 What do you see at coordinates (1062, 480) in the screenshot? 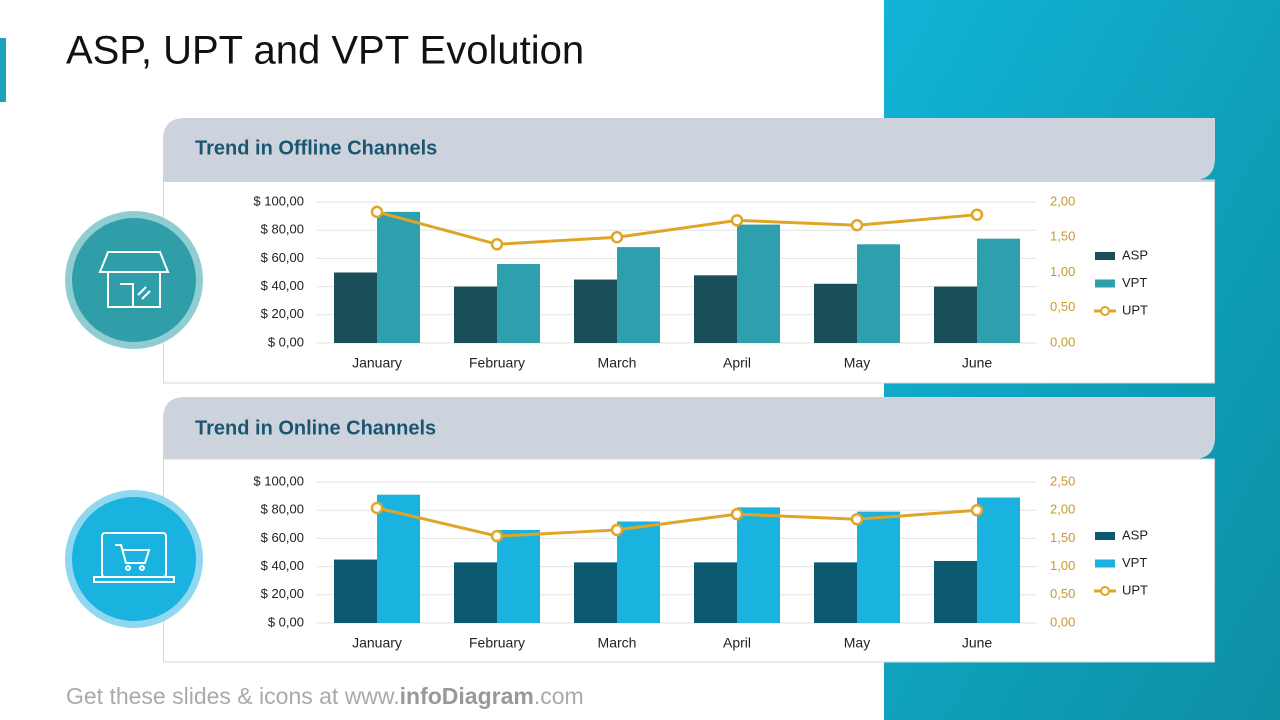
I see `y2-tick-label: 2,50` at bounding box center [1062, 480].